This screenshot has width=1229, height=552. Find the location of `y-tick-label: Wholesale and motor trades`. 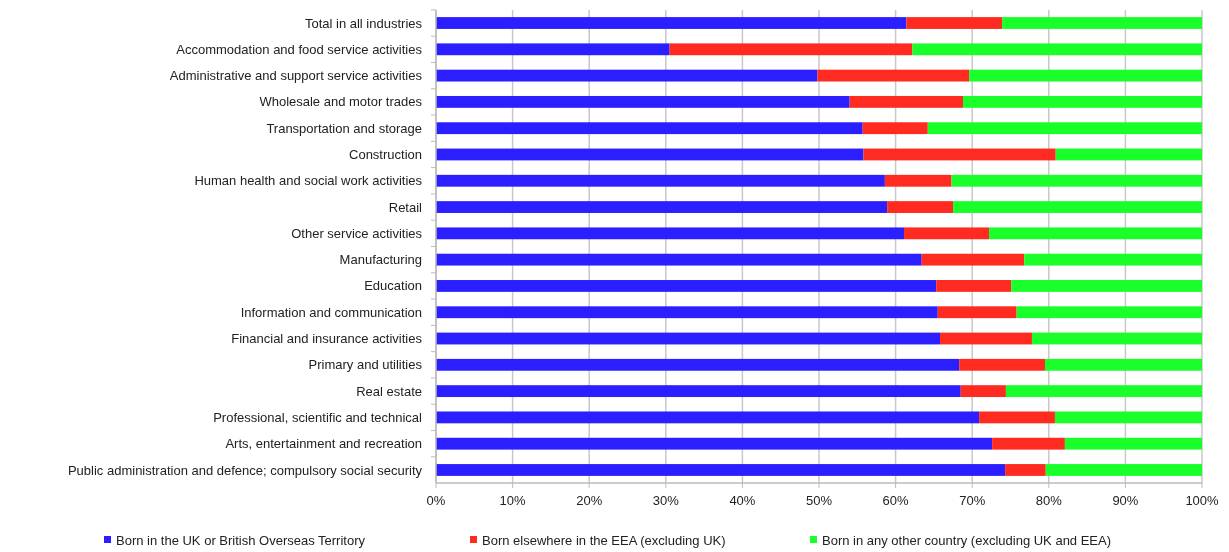

y-tick-label: Wholesale and motor trades is located at coordinates (341, 102).